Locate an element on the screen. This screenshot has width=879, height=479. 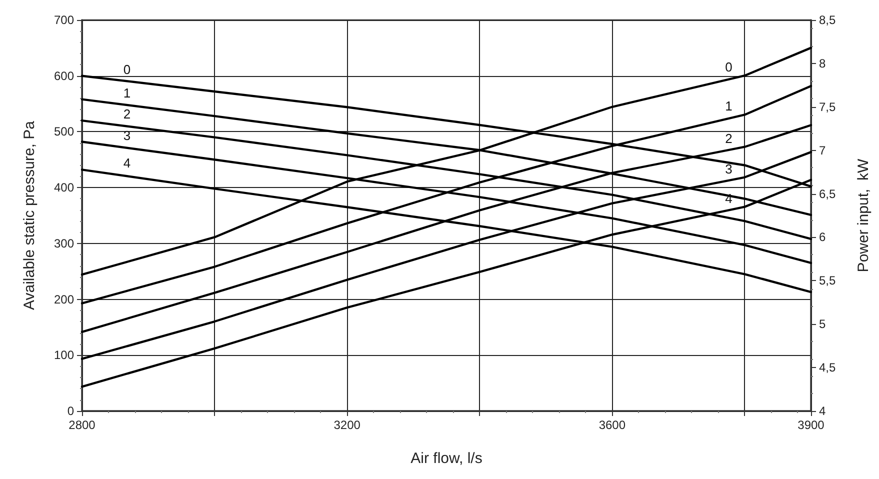
y-tick-label: 700 is located at coordinates (64, 20).